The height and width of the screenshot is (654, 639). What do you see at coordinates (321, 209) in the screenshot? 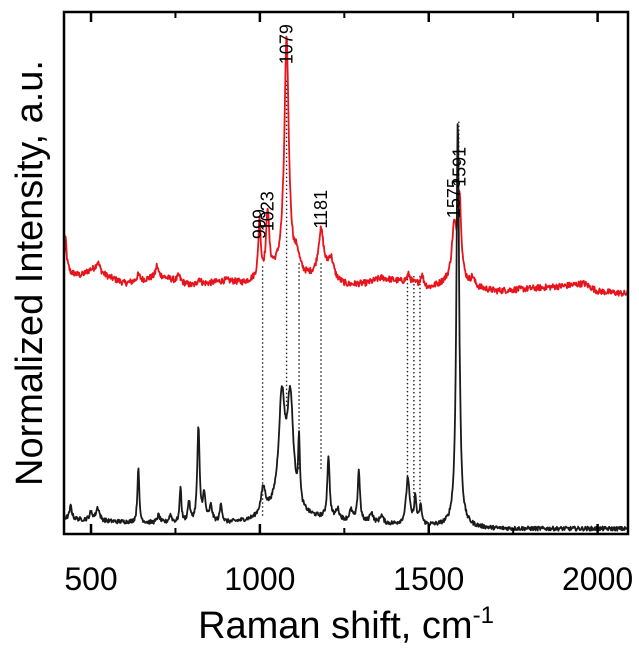
I see `peak-label: 1181` at bounding box center [321, 209].